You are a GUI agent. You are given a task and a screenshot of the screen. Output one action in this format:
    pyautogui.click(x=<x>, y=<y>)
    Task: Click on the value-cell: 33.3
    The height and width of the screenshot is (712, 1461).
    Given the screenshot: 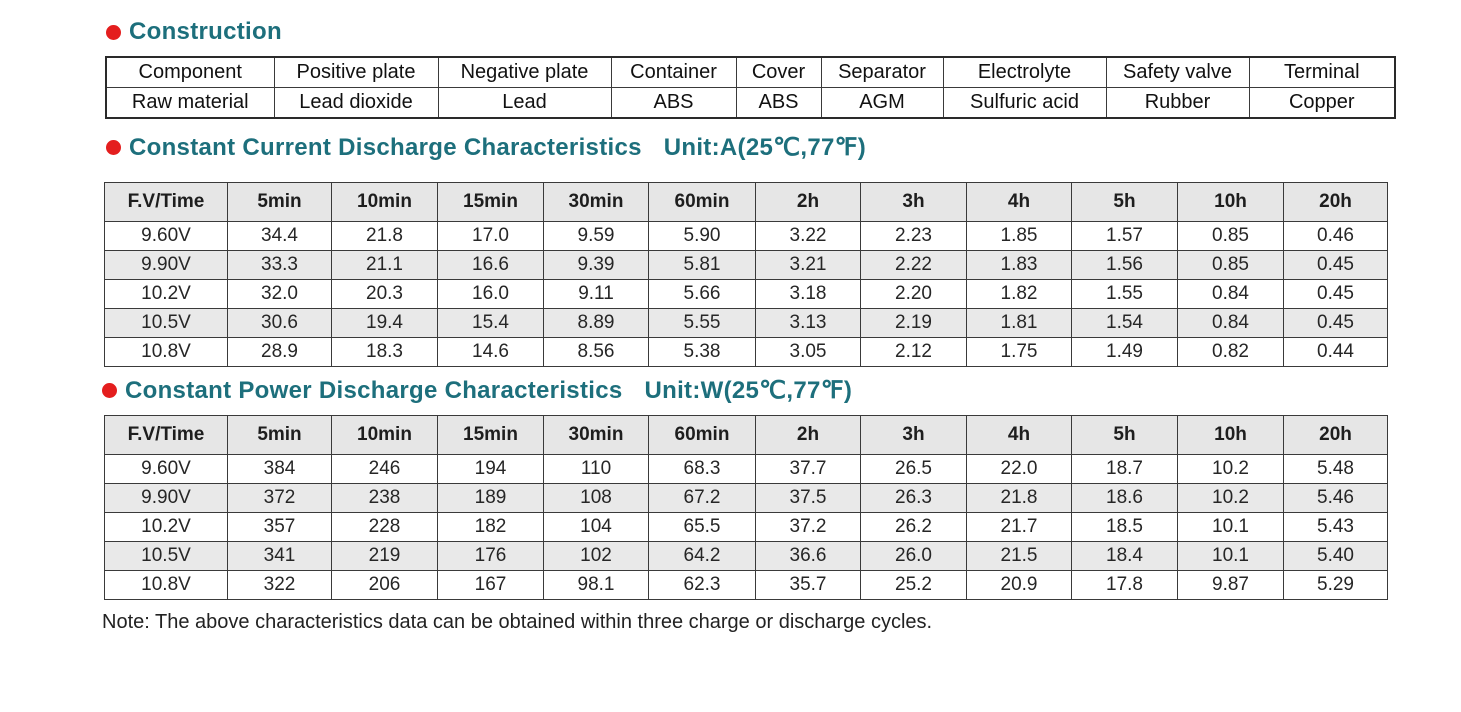 What is the action you would take?
    pyautogui.click(x=279, y=265)
    